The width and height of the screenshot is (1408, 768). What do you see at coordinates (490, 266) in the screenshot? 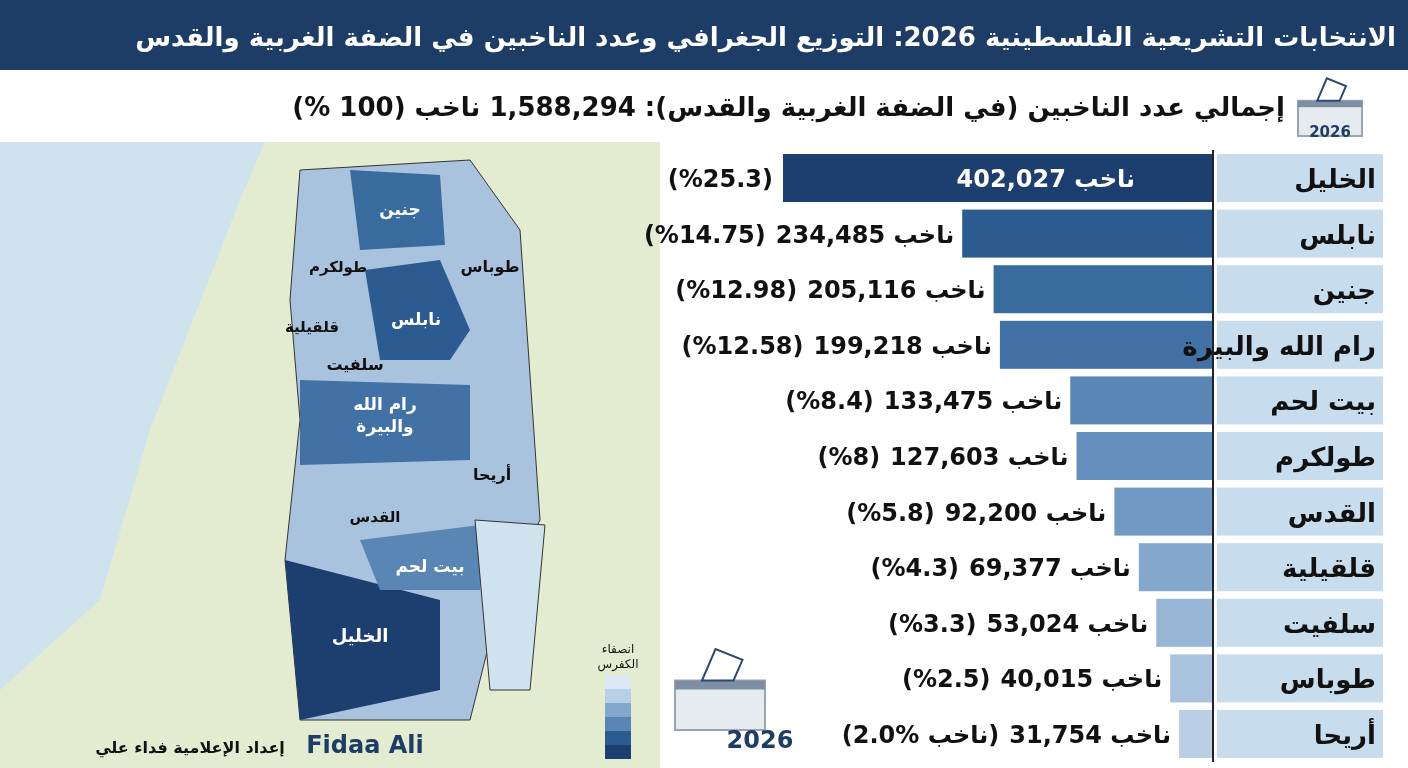
I see `text: طوباس` at bounding box center [490, 266].